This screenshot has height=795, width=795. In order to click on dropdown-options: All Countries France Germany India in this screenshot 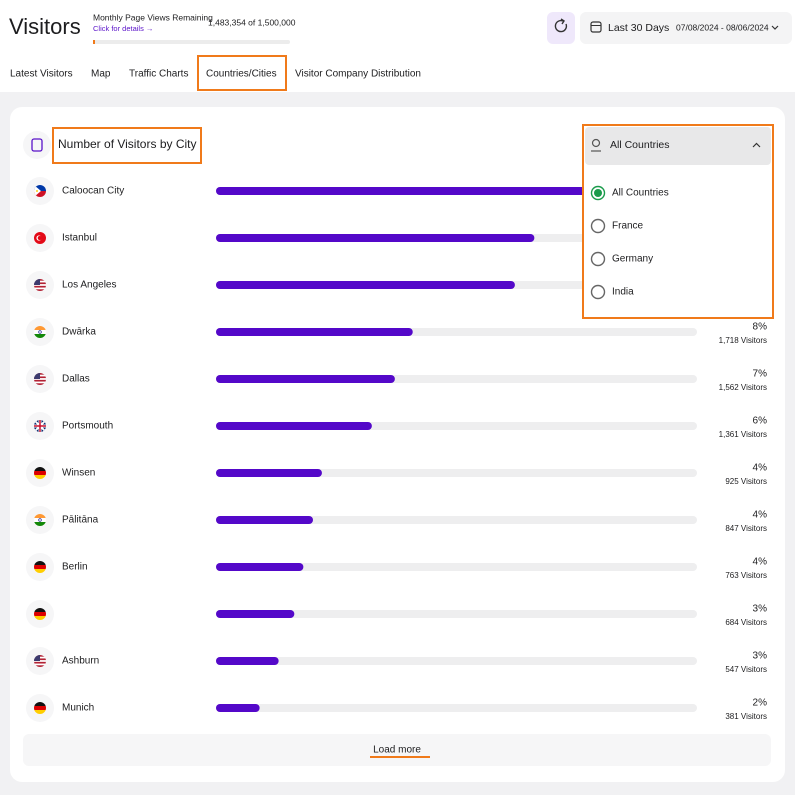, I will do `click(629, 242)`.